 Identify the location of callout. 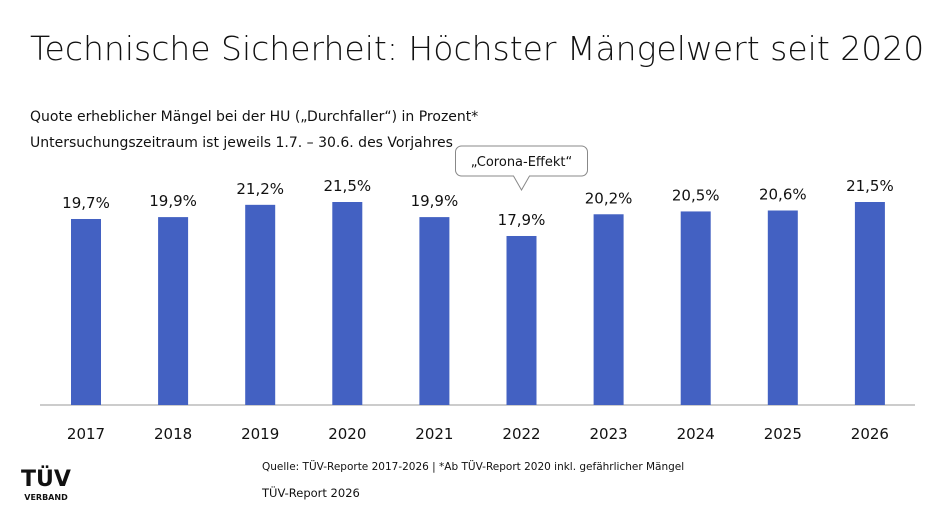
(521, 168).